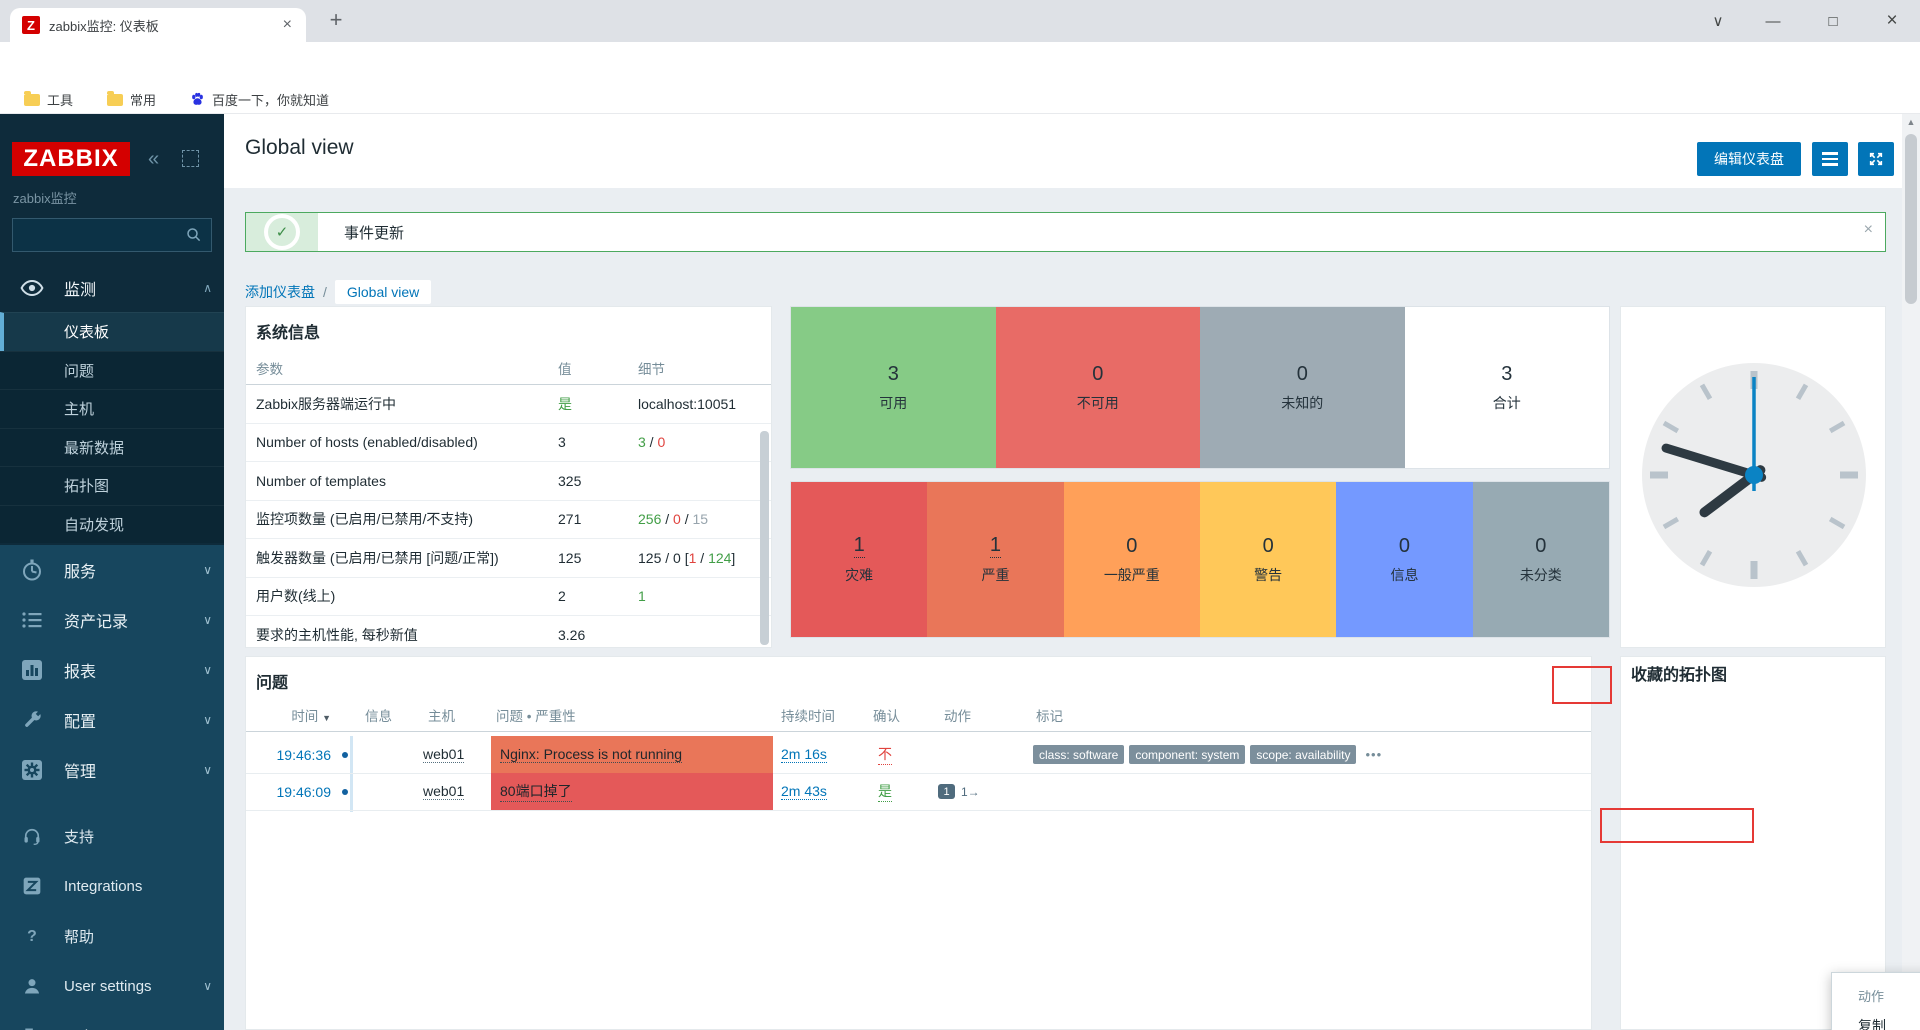  I want to click on value-cell: 2, so click(562, 596).